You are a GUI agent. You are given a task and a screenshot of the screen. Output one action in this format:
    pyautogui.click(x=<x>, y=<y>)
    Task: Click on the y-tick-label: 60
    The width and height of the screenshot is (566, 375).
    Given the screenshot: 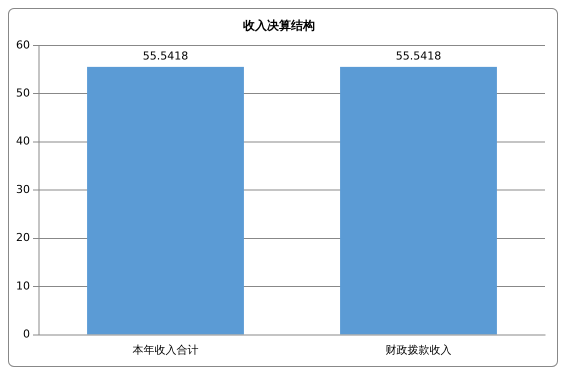 What is the action you would take?
    pyautogui.click(x=23, y=45)
    